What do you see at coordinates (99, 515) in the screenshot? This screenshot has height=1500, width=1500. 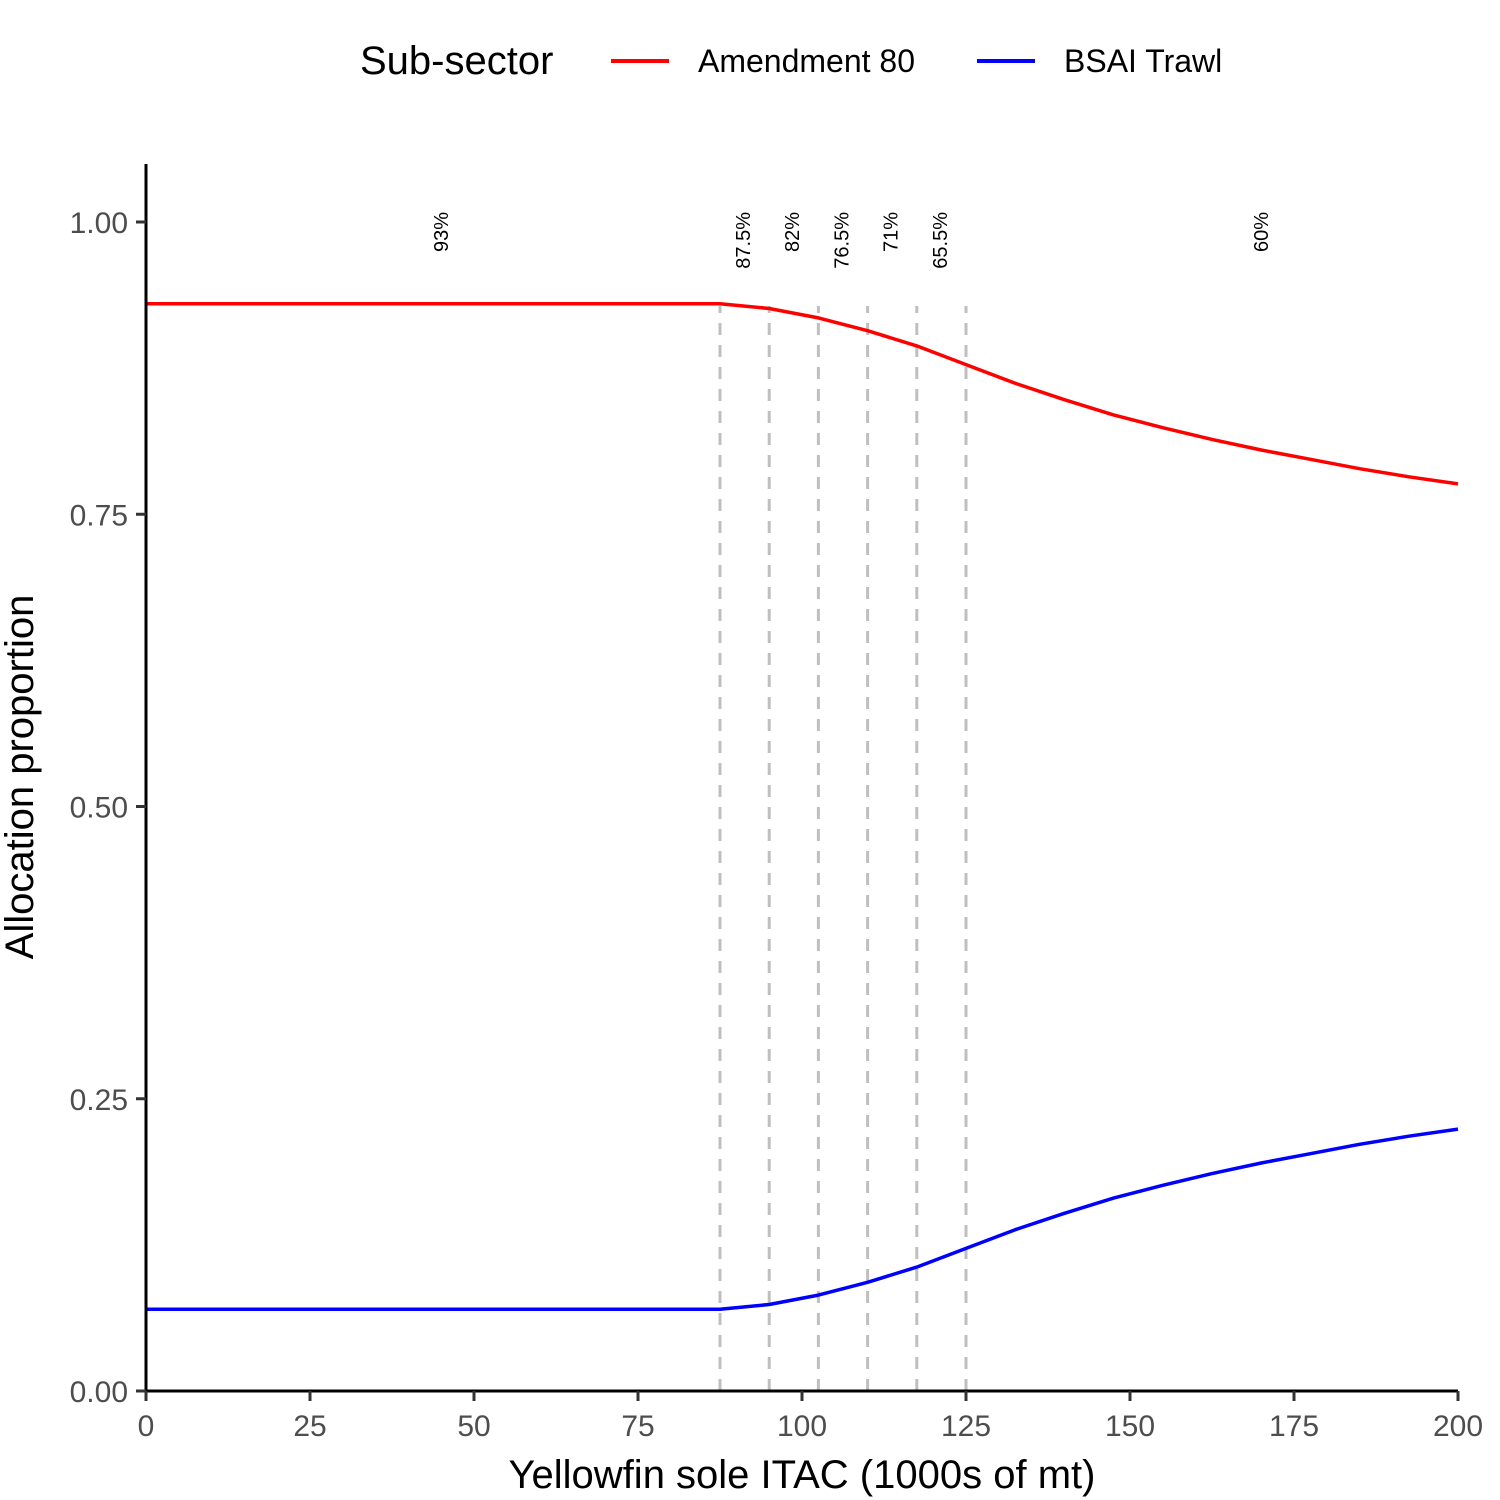 I see `y-tick-label: 0.75` at bounding box center [99, 515].